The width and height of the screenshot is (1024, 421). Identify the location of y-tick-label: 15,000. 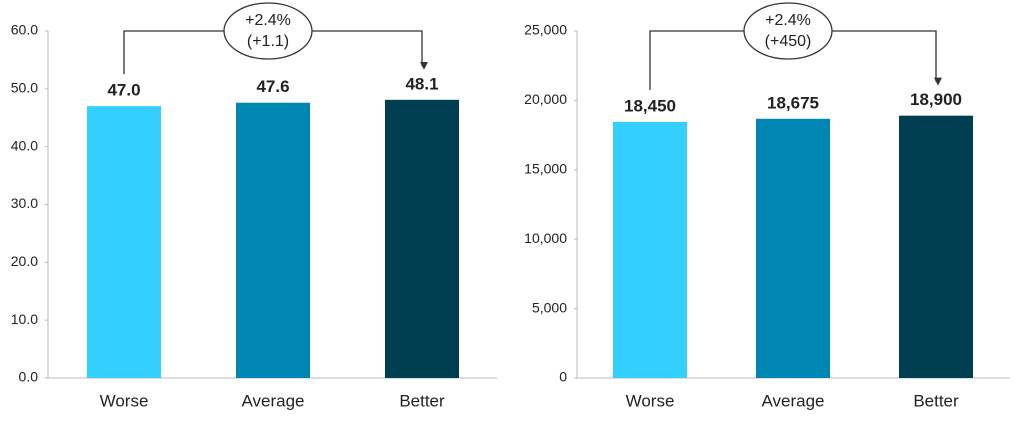
(545, 169).